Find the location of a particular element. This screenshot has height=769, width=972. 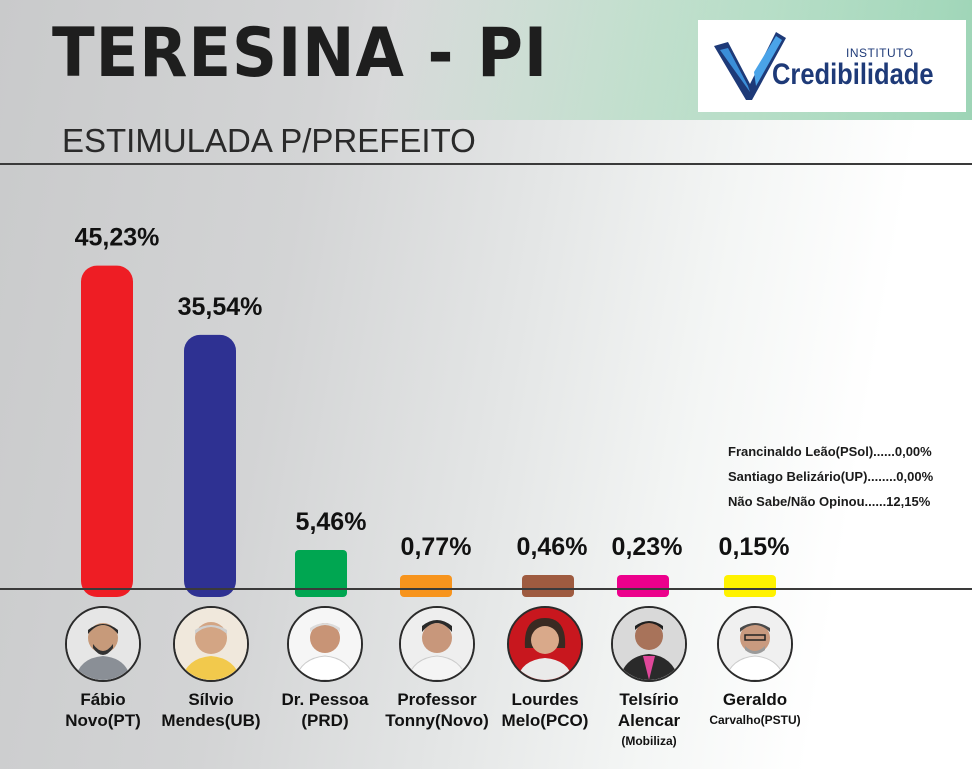

candidate-telsirio-alencar: Telsírio Alencar (Mobiliza) is located at coordinates (649, 679).